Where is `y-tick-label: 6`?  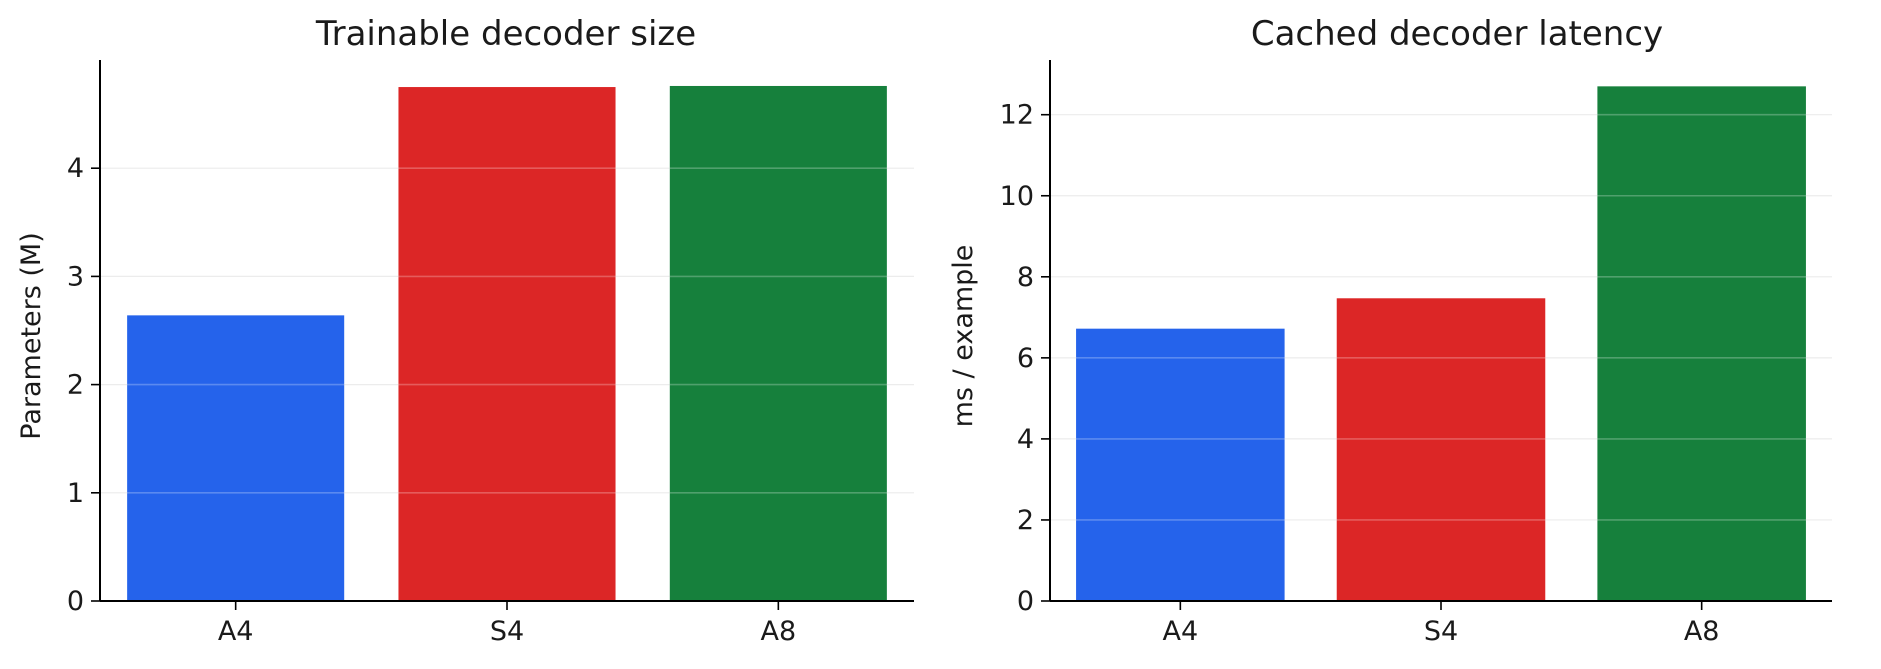 y-tick-label: 6 is located at coordinates (1025, 358).